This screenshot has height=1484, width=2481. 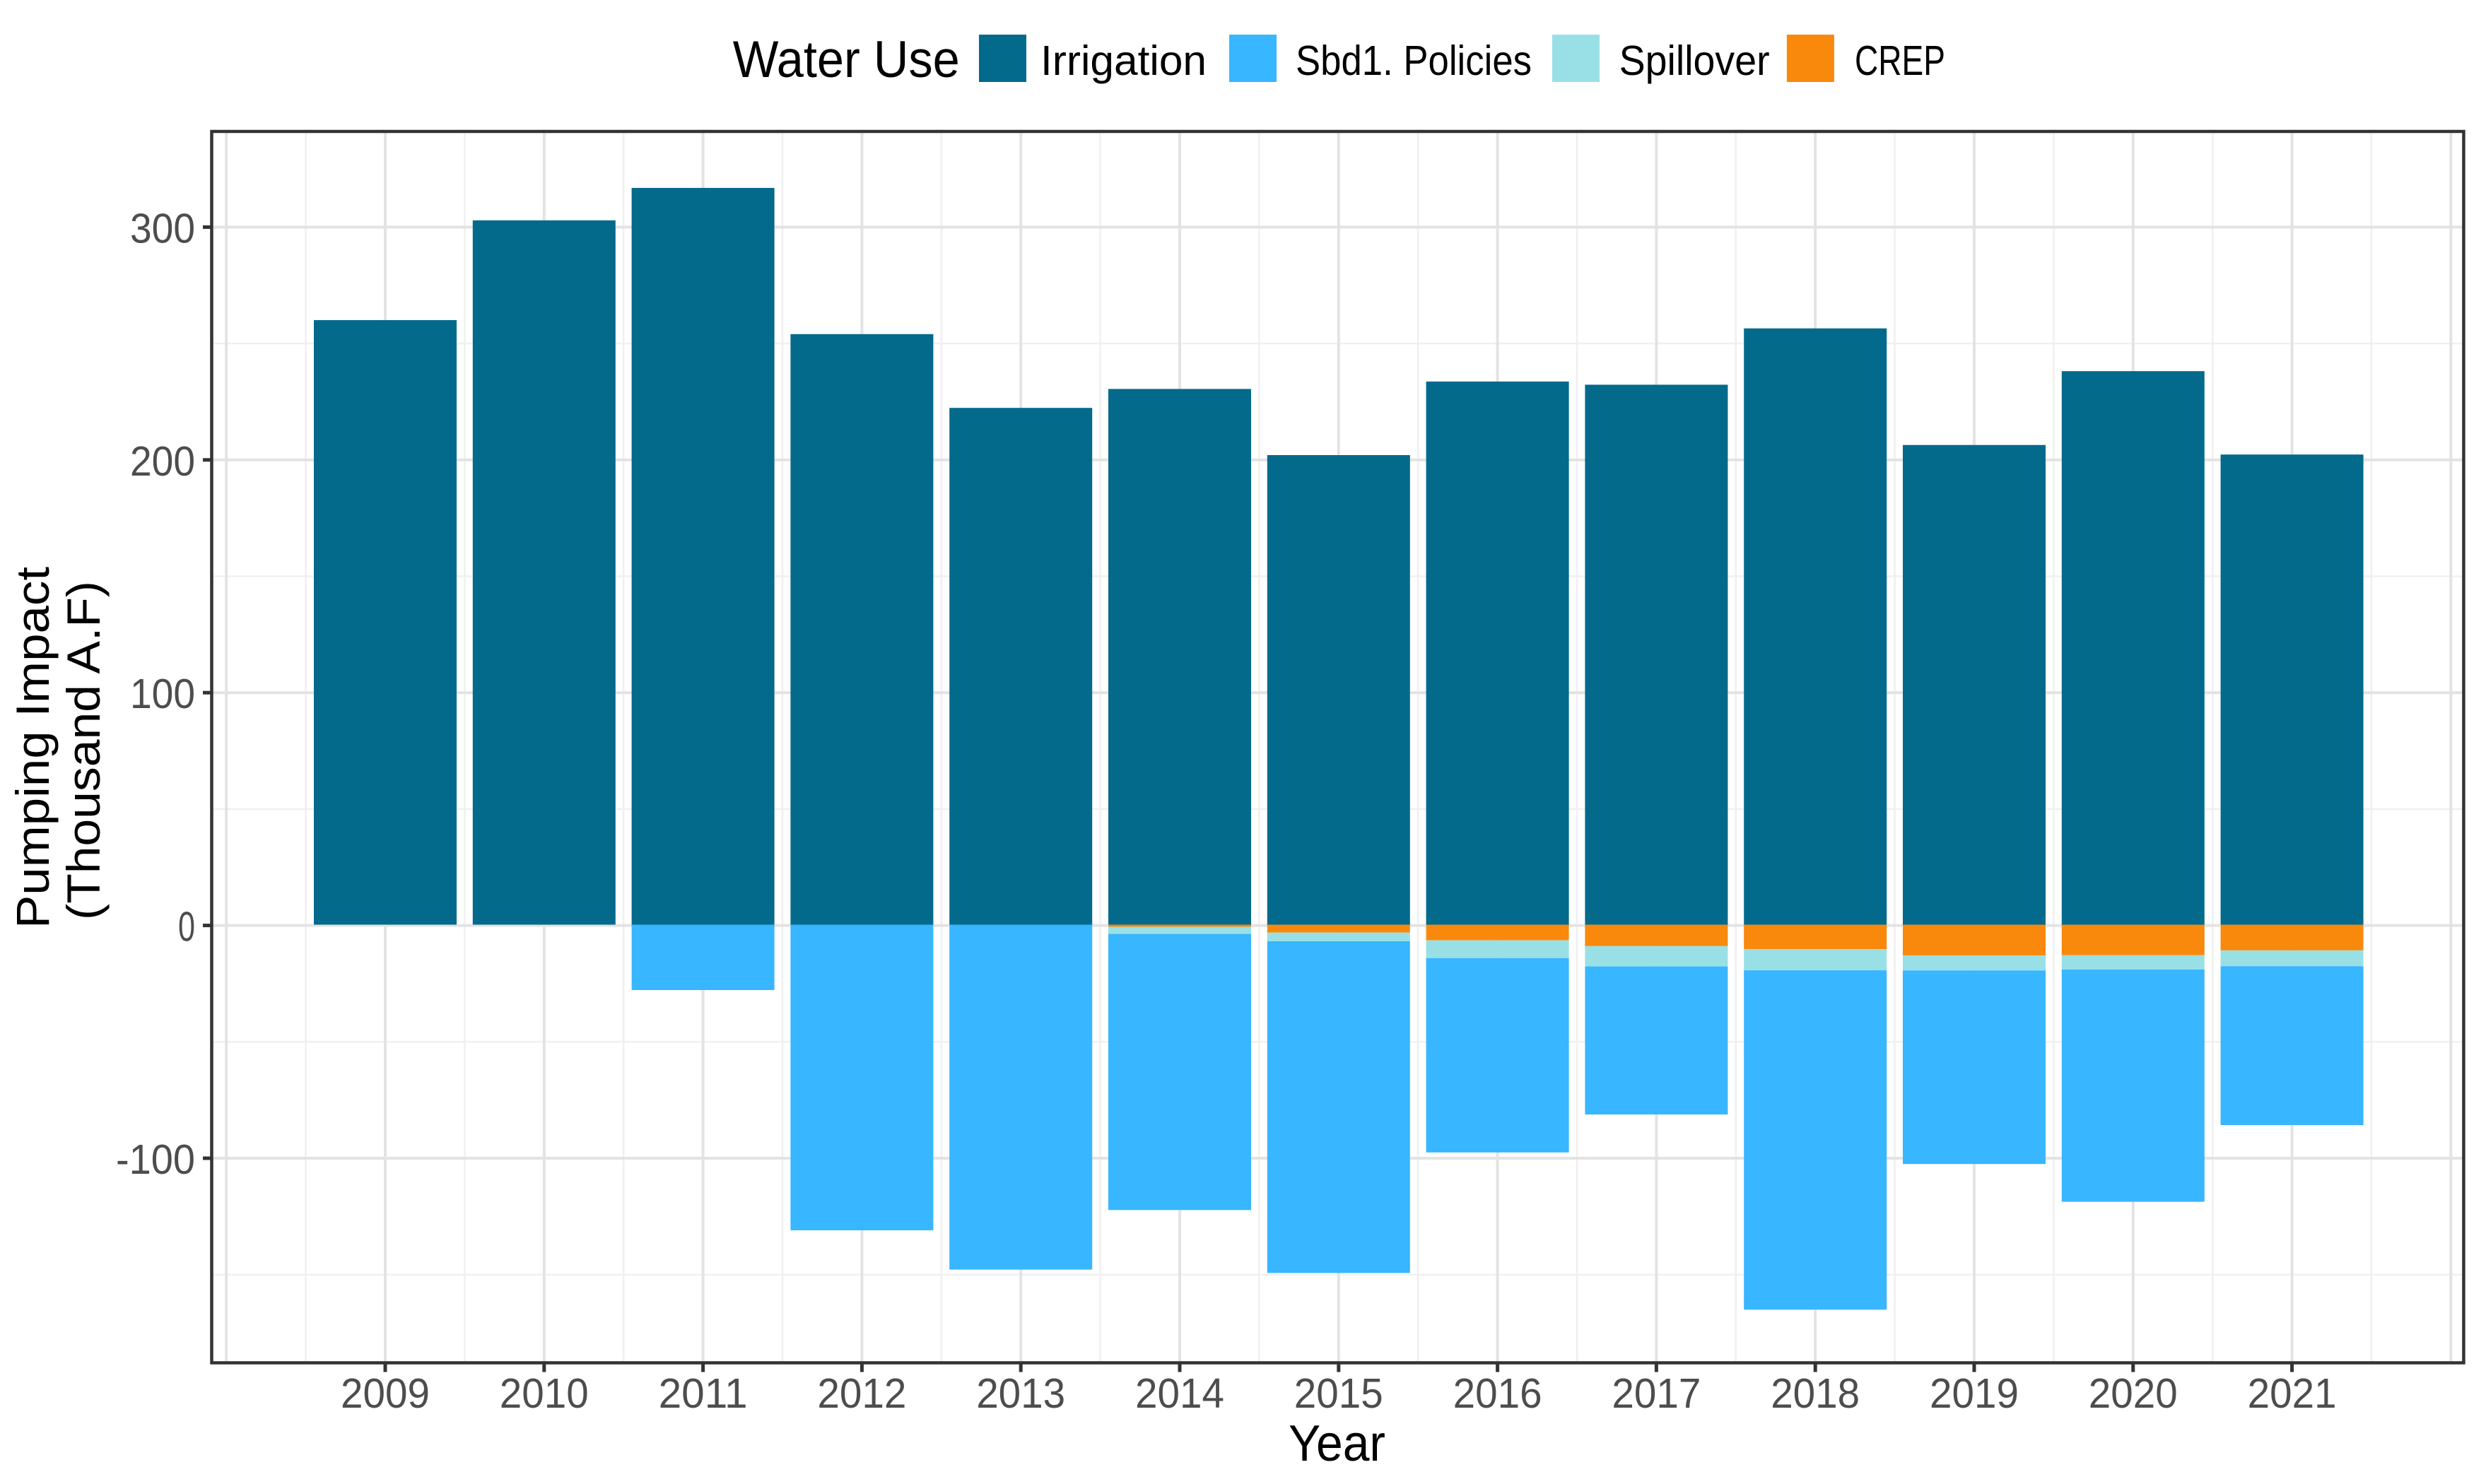 I want to click on svg-text: 2021, so click(x=2293, y=1393).